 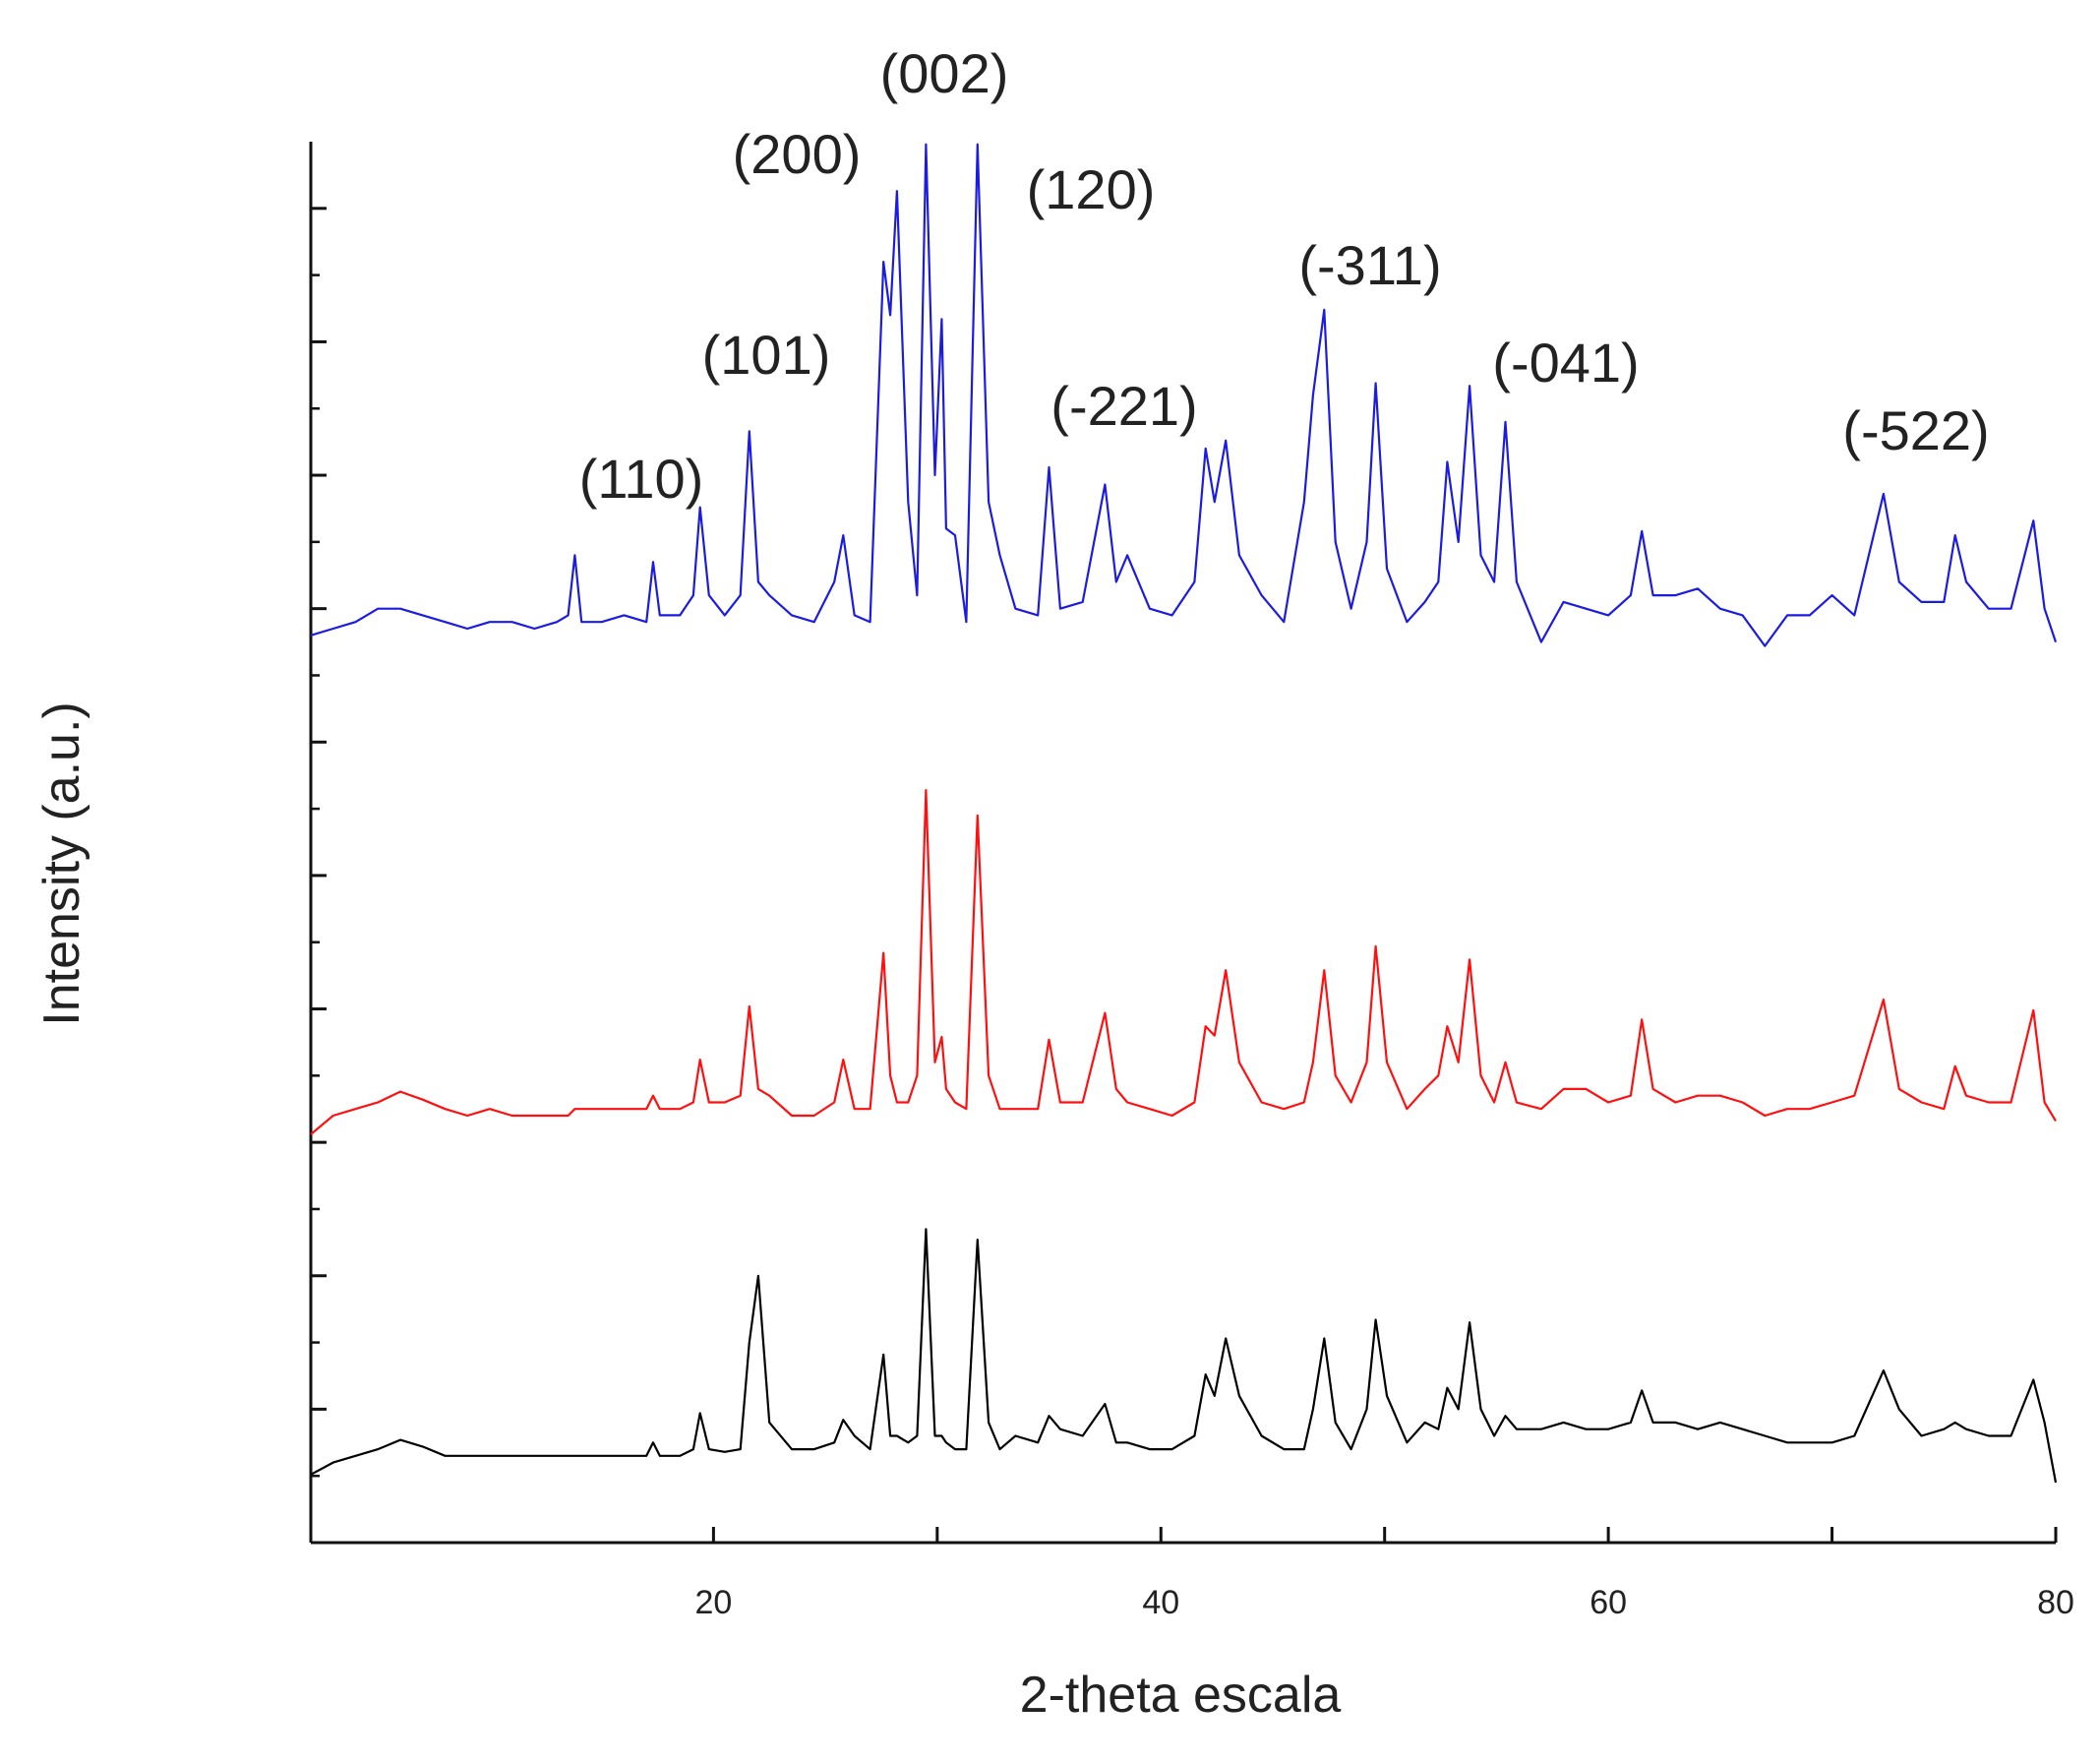 I want to click on peak-annotation: (101), so click(x=766, y=355).